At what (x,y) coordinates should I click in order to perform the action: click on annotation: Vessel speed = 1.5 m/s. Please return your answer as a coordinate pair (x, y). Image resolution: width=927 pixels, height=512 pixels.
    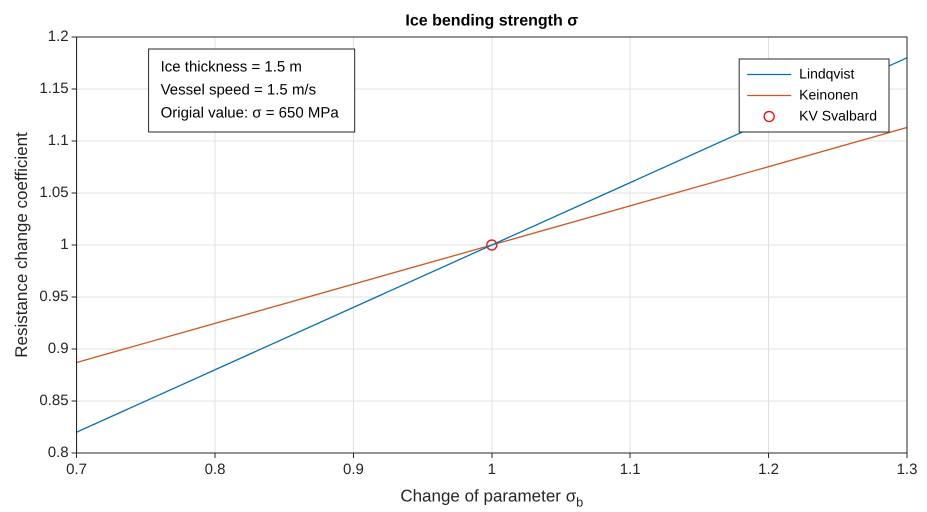
    Looking at the image, I should click on (238, 90).